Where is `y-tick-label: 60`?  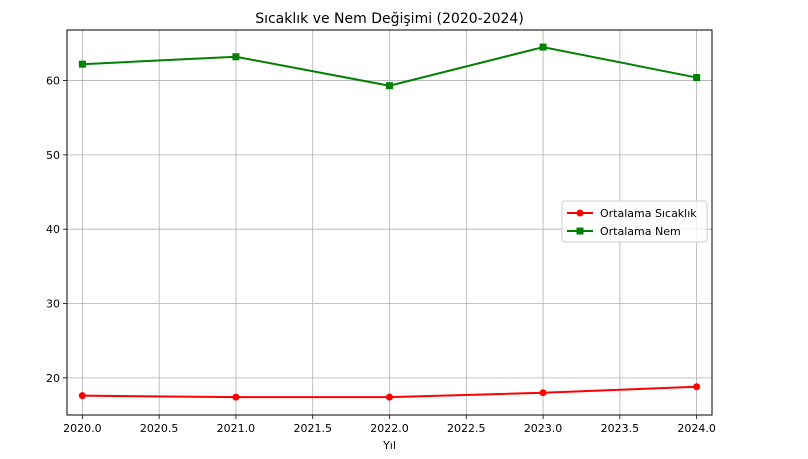 y-tick-label: 60 is located at coordinates (53, 81).